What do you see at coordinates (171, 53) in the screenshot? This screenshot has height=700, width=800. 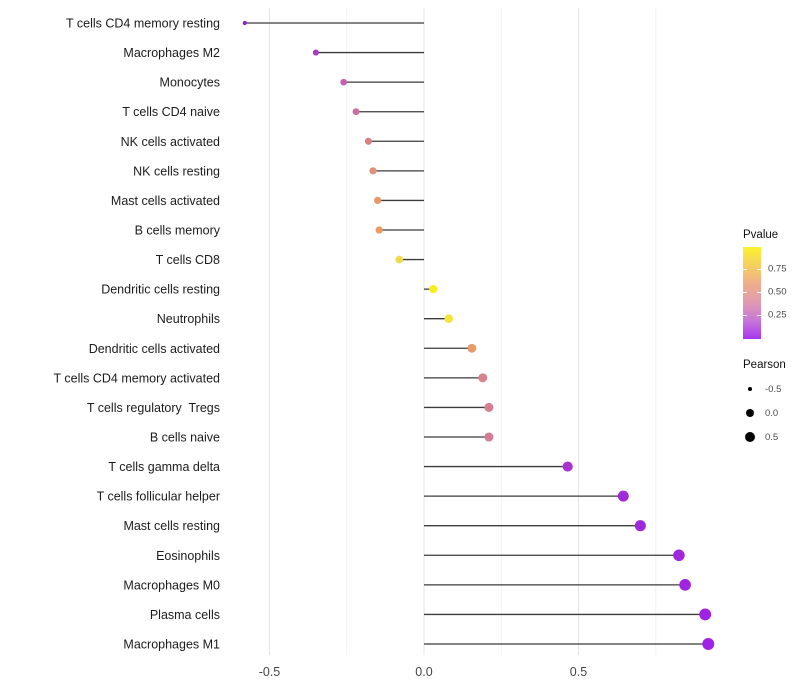 I see `y-axis-label: Macrophages M2` at bounding box center [171, 53].